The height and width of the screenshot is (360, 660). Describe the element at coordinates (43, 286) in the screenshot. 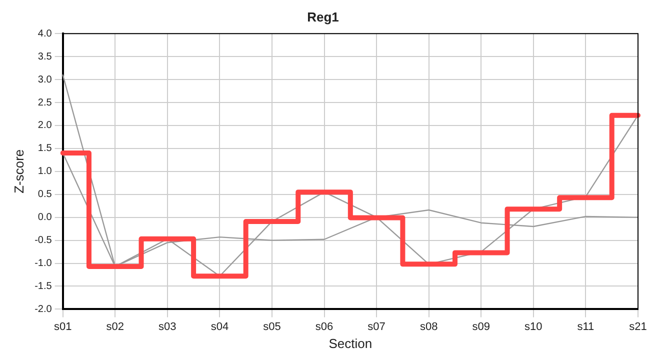

I see `y-tick-label: -1.5` at that location.